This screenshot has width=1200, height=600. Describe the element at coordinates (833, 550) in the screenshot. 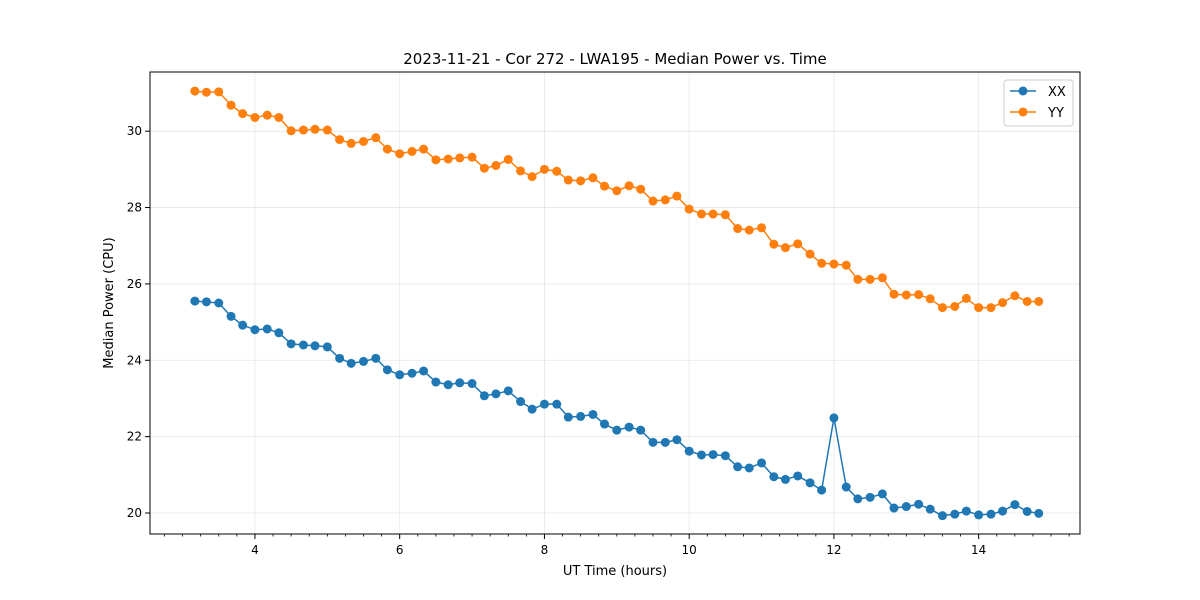

I see `x-tick-label: 12` at that location.